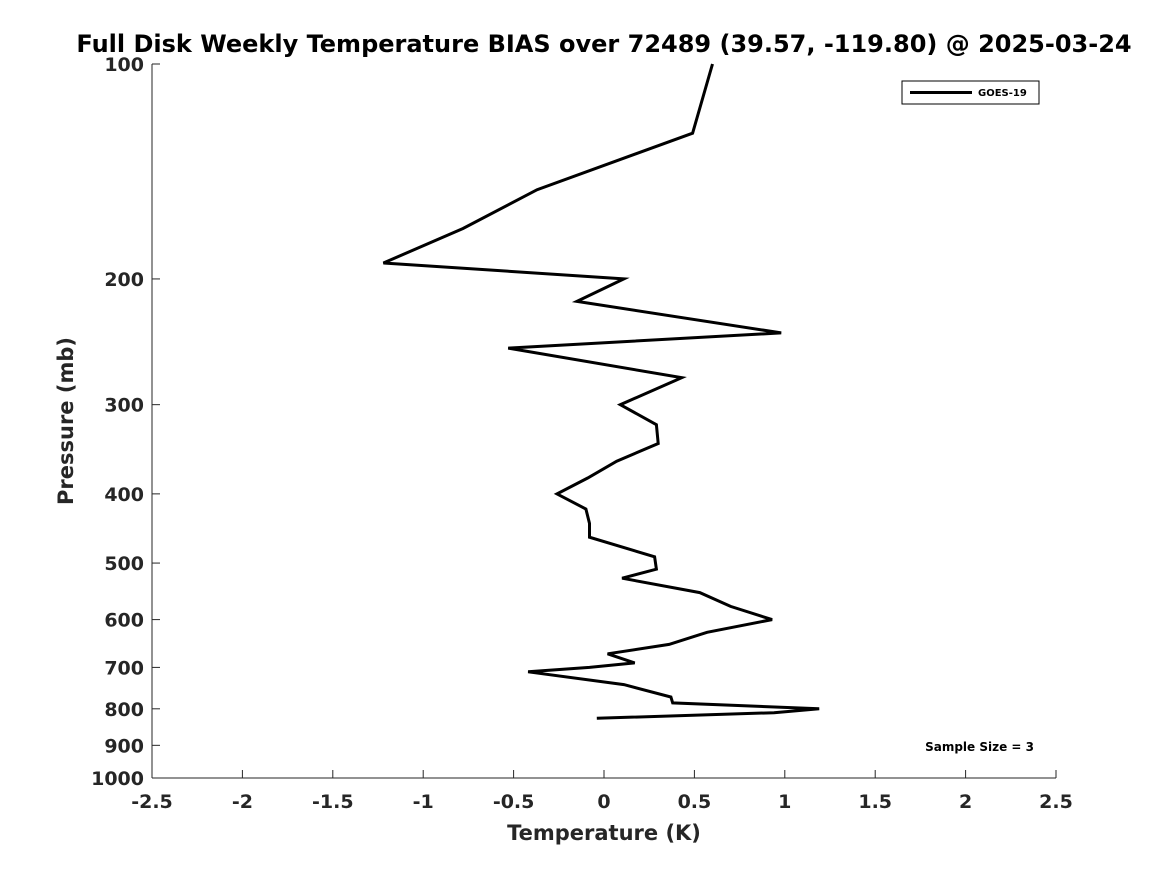  I want to click on y-tick-label: 500, so click(124, 564).